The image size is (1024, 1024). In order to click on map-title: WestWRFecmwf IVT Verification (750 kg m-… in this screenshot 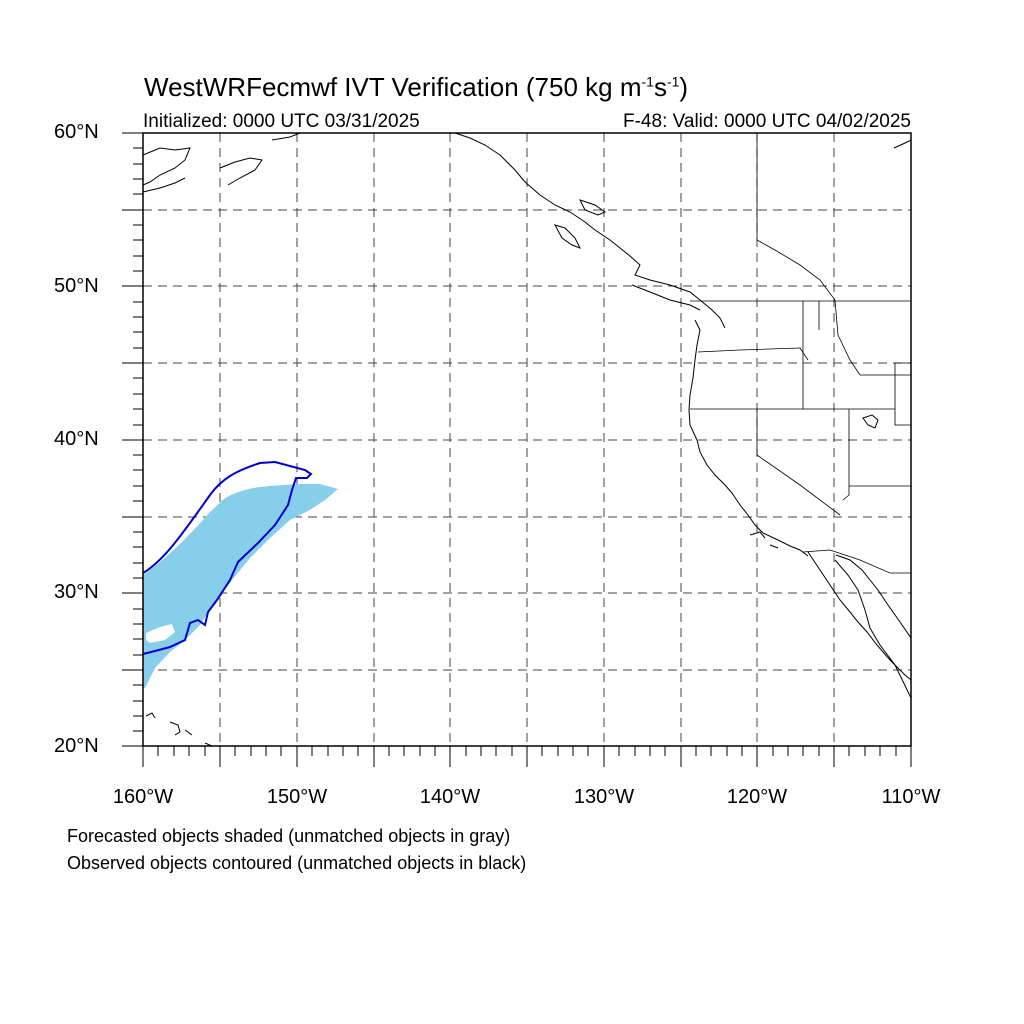, I will do `click(416, 87)`.